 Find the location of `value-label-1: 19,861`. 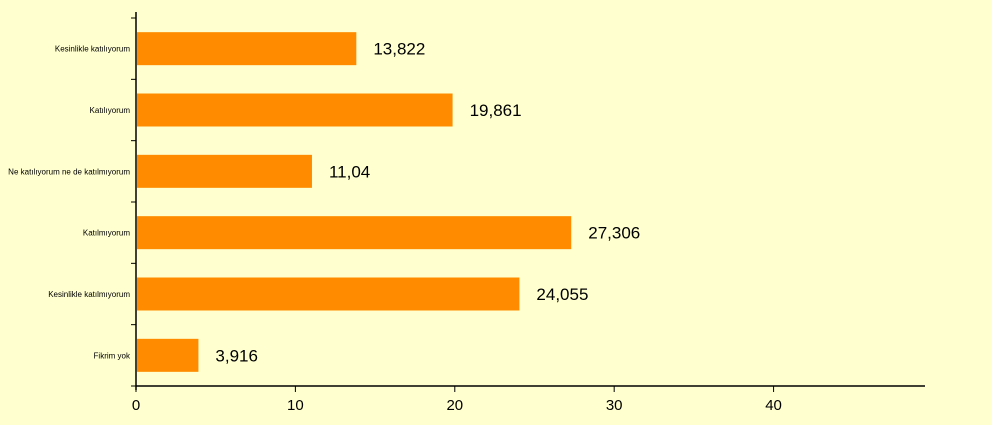

value-label-1: 19,861 is located at coordinates (496, 110).